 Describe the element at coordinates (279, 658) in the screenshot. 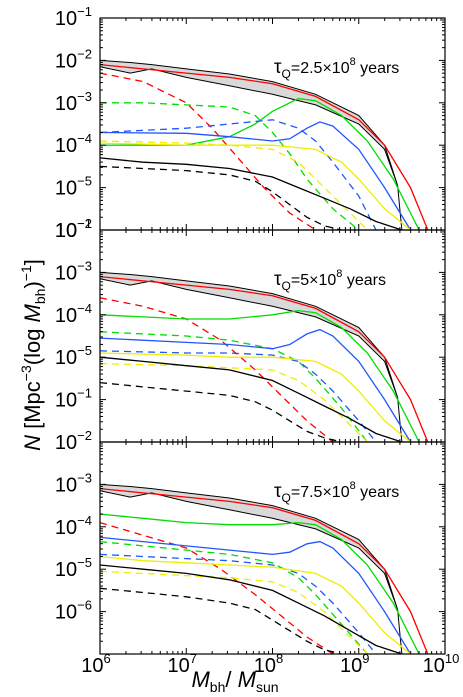

I see `x-tick-label-exp: 8` at that location.